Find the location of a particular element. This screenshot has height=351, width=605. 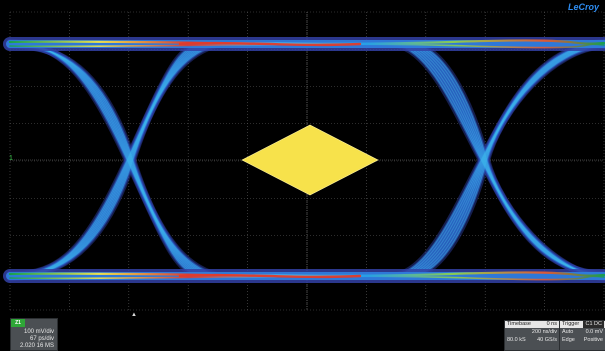

timebase-delay: 0 ns is located at coordinates (551, 324).